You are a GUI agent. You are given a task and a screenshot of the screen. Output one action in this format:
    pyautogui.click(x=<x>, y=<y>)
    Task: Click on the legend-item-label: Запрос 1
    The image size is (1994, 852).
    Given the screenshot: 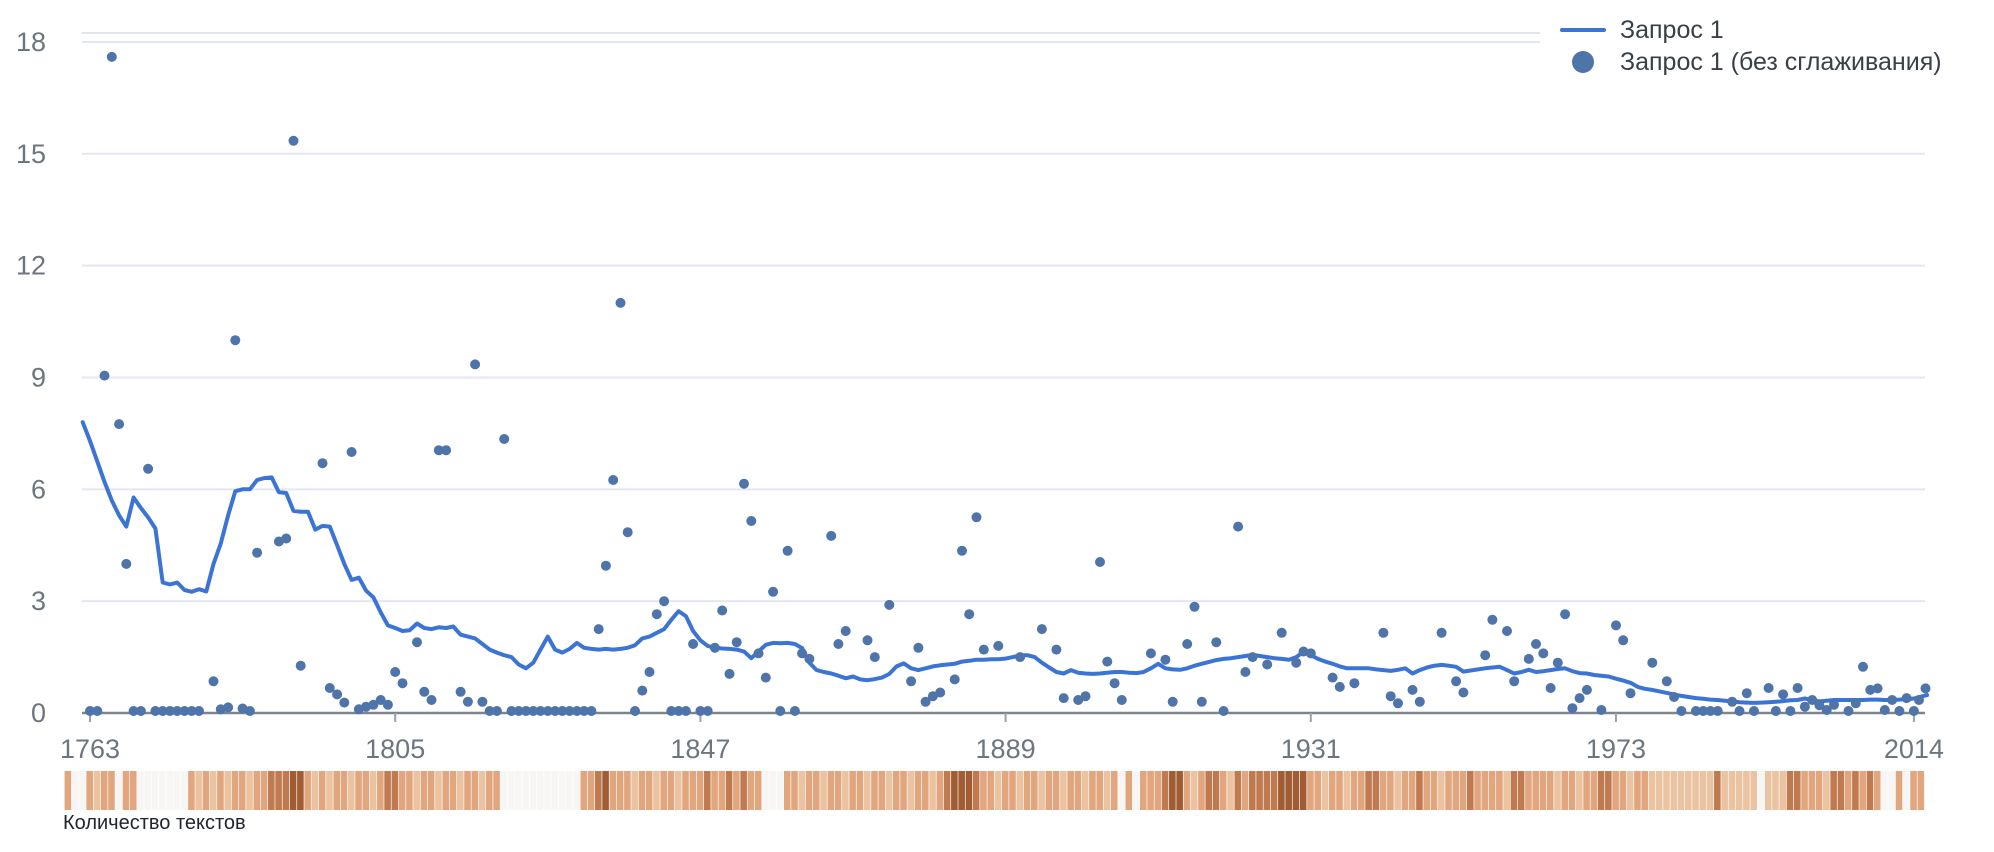 What is the action you would take?
    pyautogui.click(x=1672, y=29)
    